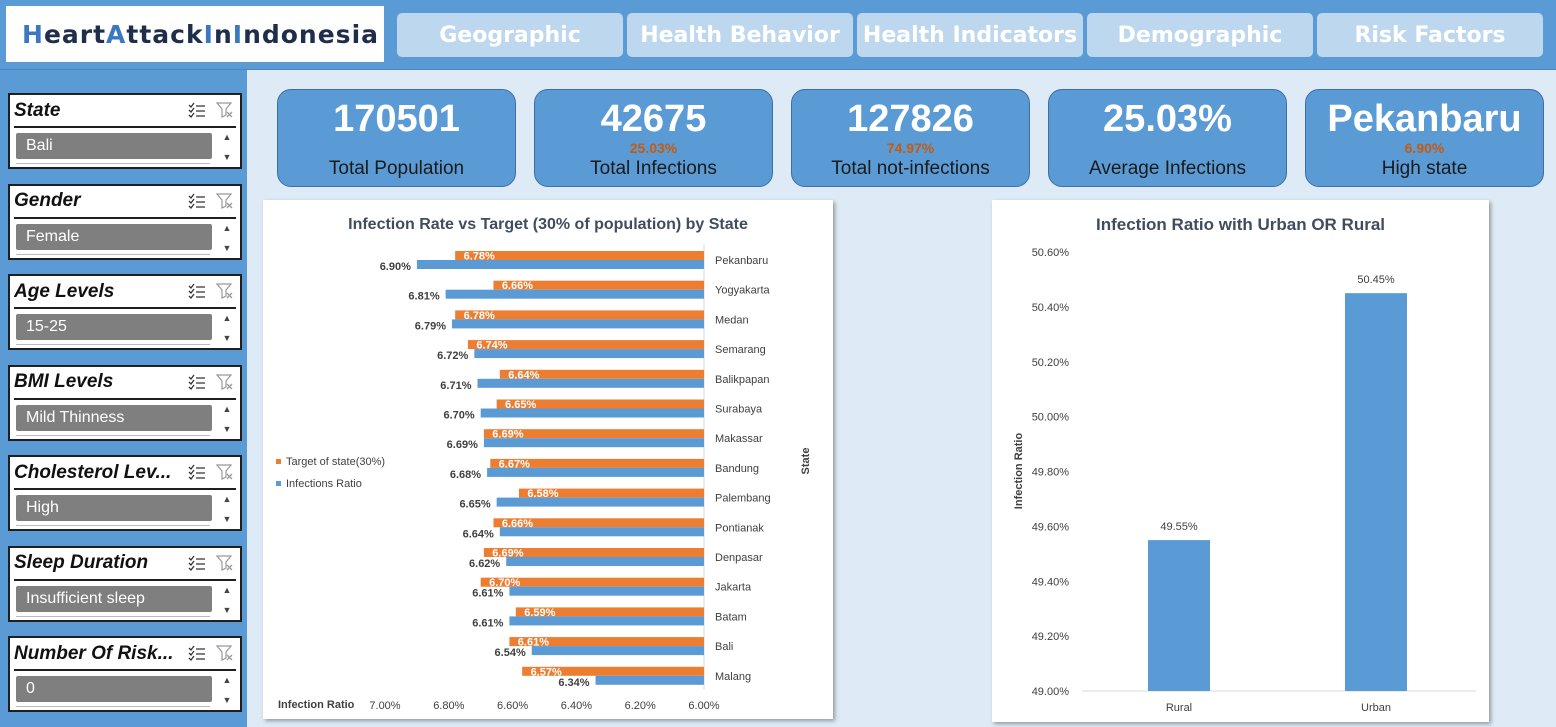  I want to click on title-part: n, so click(223, 34).